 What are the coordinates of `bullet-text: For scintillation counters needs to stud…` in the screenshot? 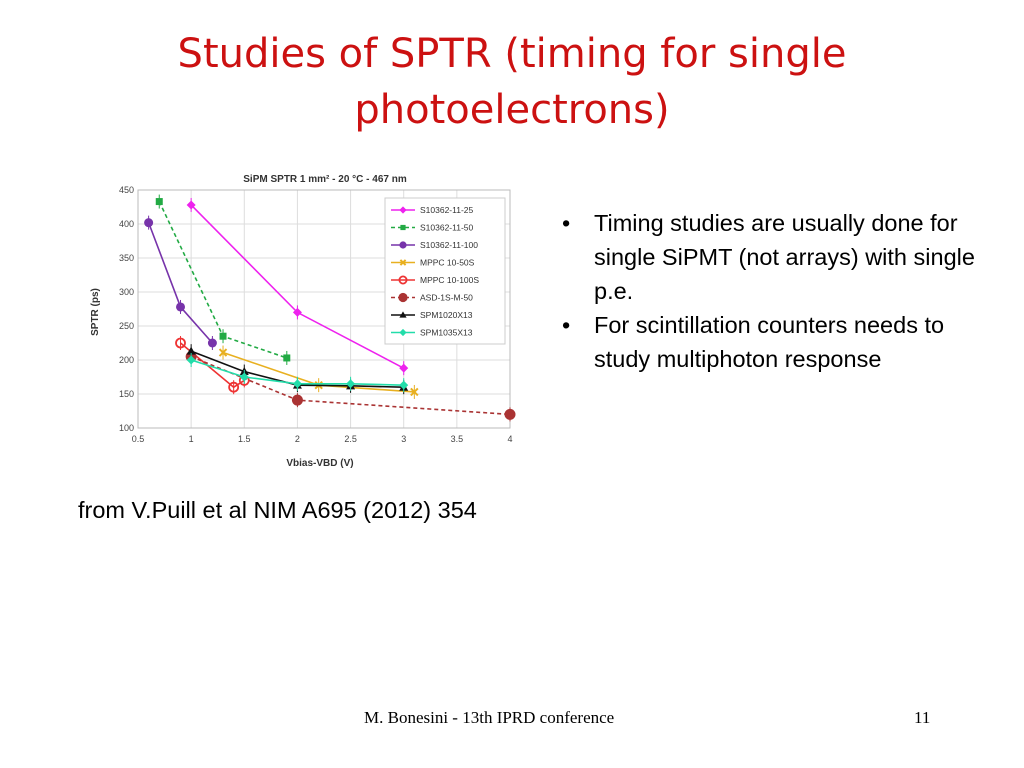 It's located at (769, 342).